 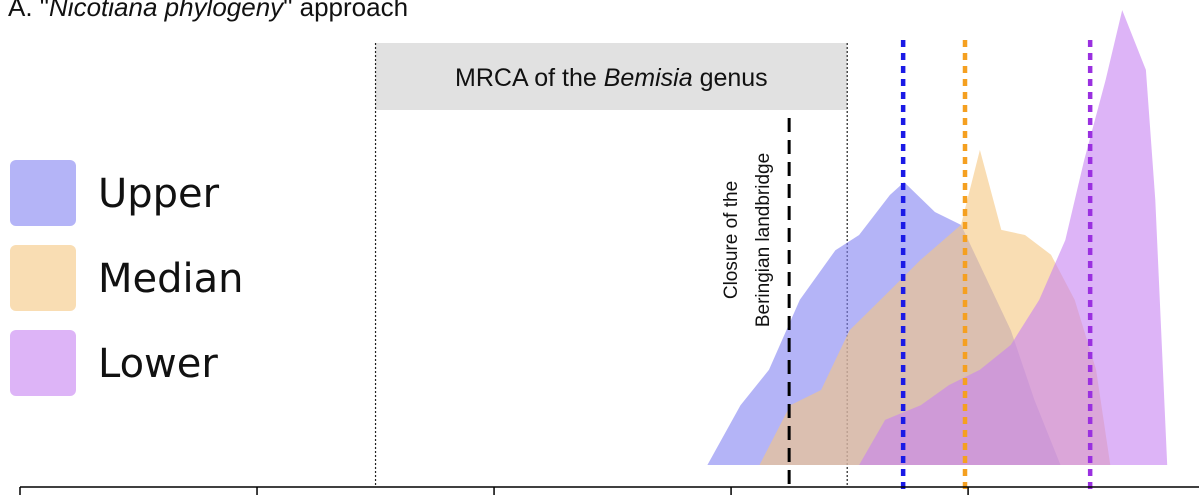 What do you see at coordinates (345, 11) in the screenshot?
I see `title-part: " approach` at bounding box center [345, 11].